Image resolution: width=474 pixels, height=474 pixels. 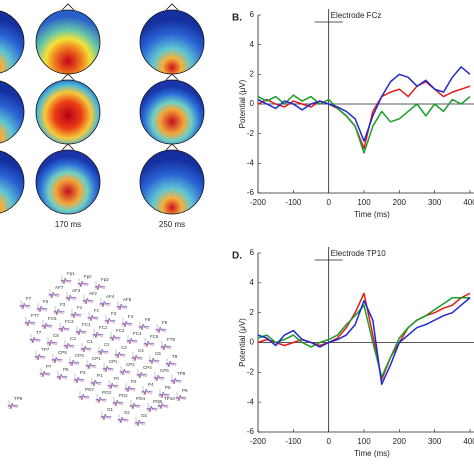 I want to click on electrode-label: F8, so click(x=165, y=322).